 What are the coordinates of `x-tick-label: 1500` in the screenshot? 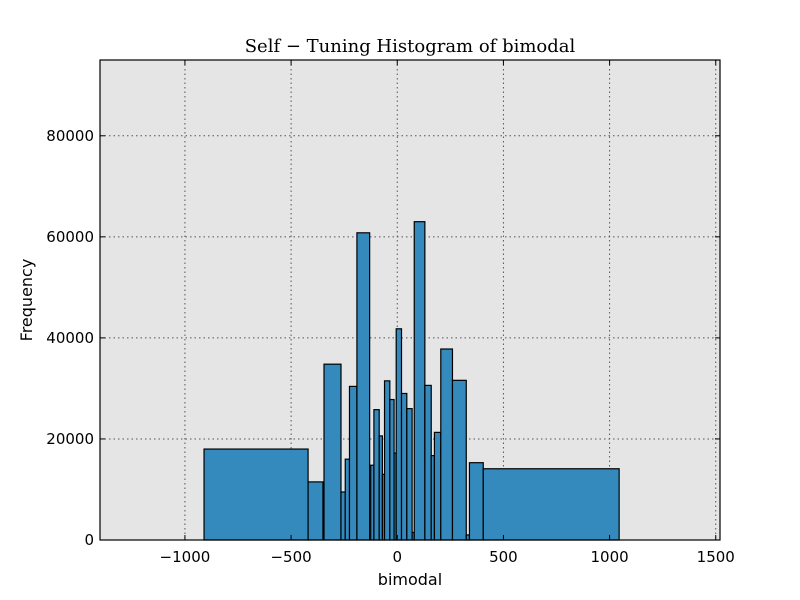 It's located at (716, 557).